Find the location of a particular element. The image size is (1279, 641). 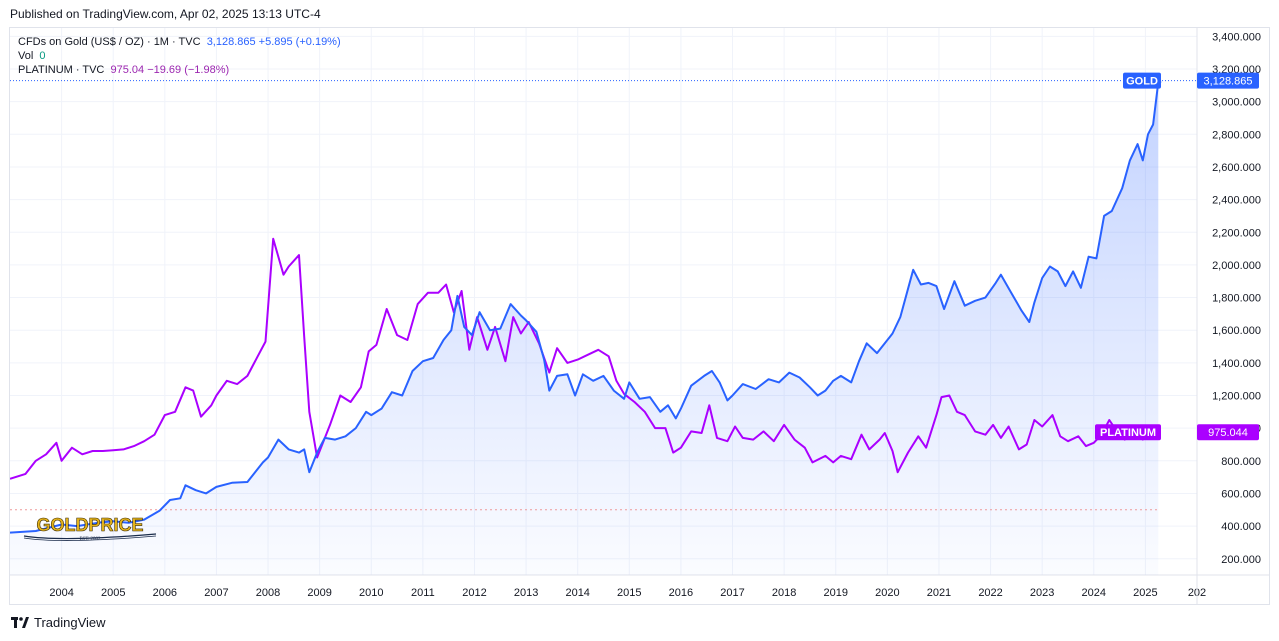

x-tick-label: 2013 is located at coordinates (526, 593).